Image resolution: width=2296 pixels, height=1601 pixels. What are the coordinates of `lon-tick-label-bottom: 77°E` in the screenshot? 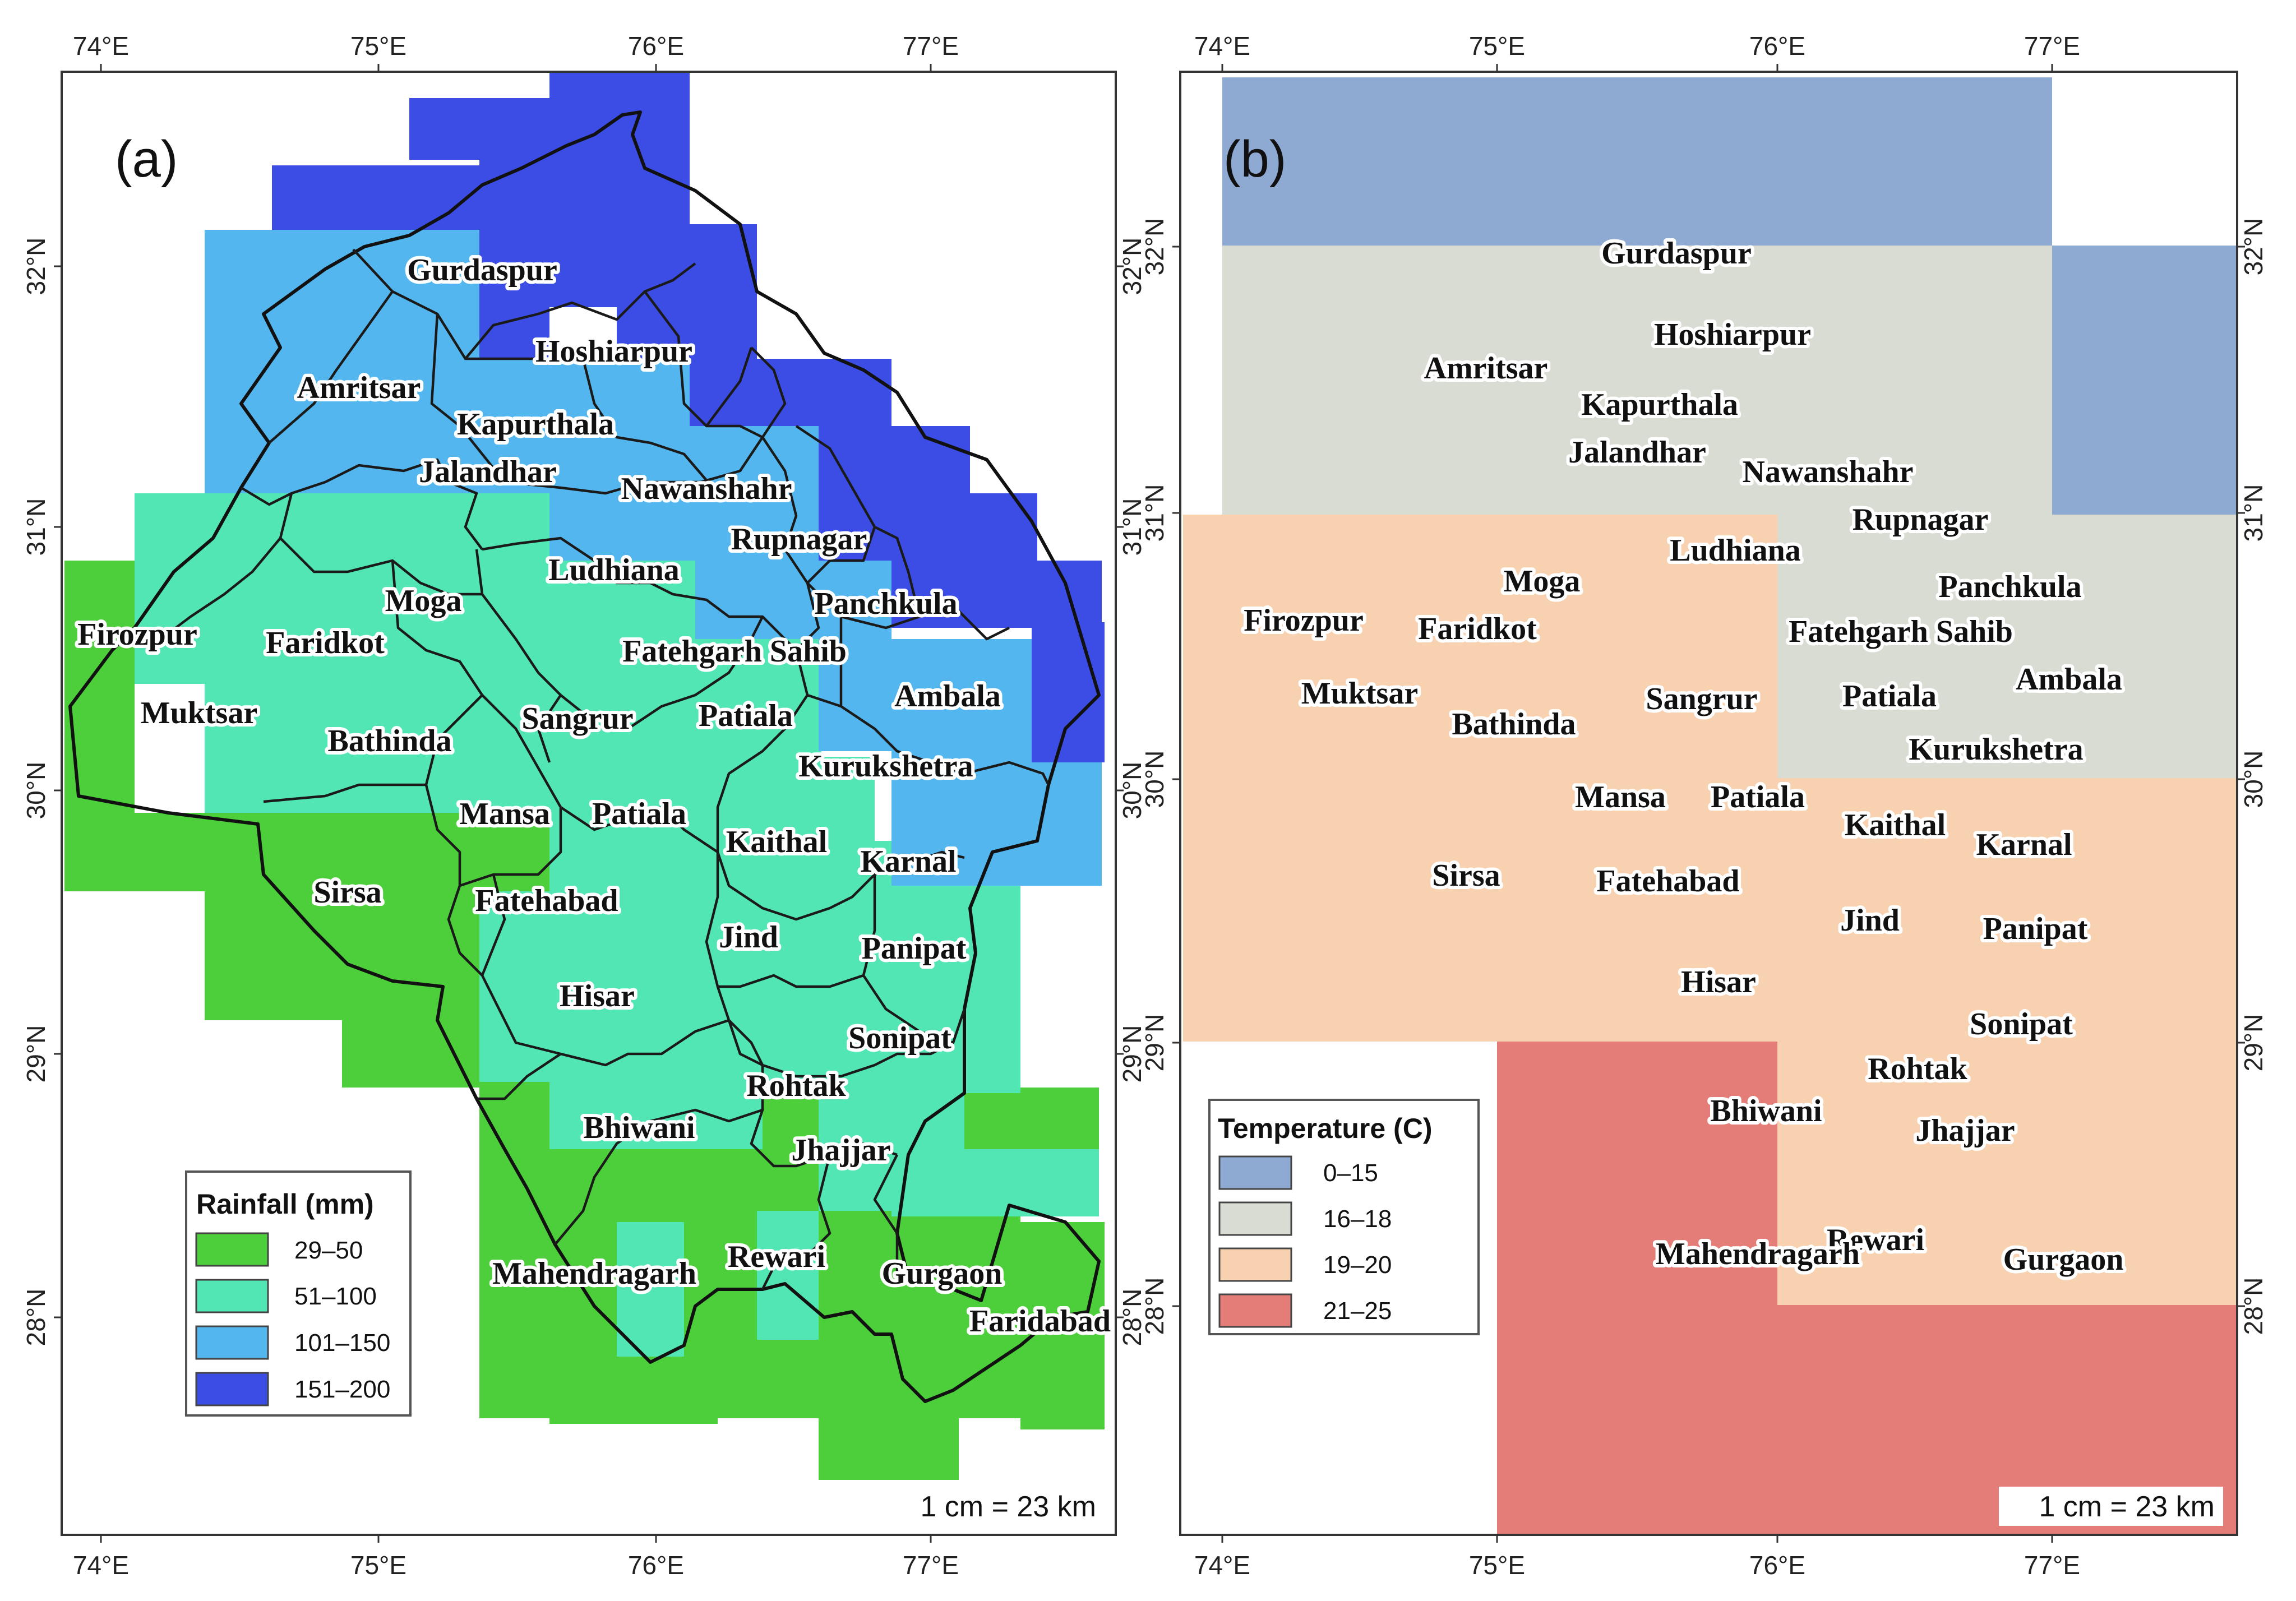 It's located at (2052, 1565).